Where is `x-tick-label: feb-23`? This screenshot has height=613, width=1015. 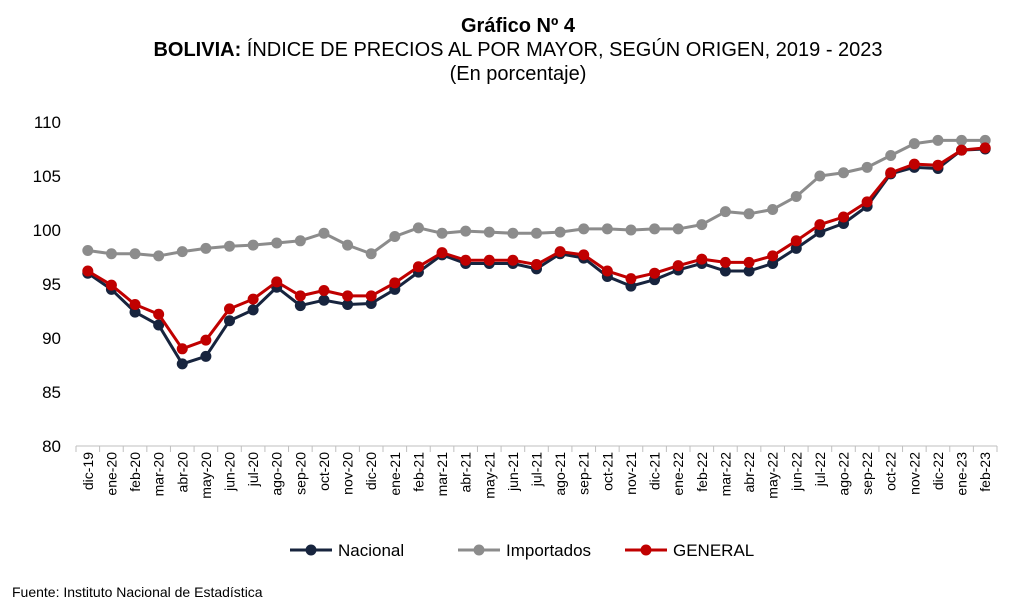 x-tick-label: feb-23 is located at coordinates (985, 472).